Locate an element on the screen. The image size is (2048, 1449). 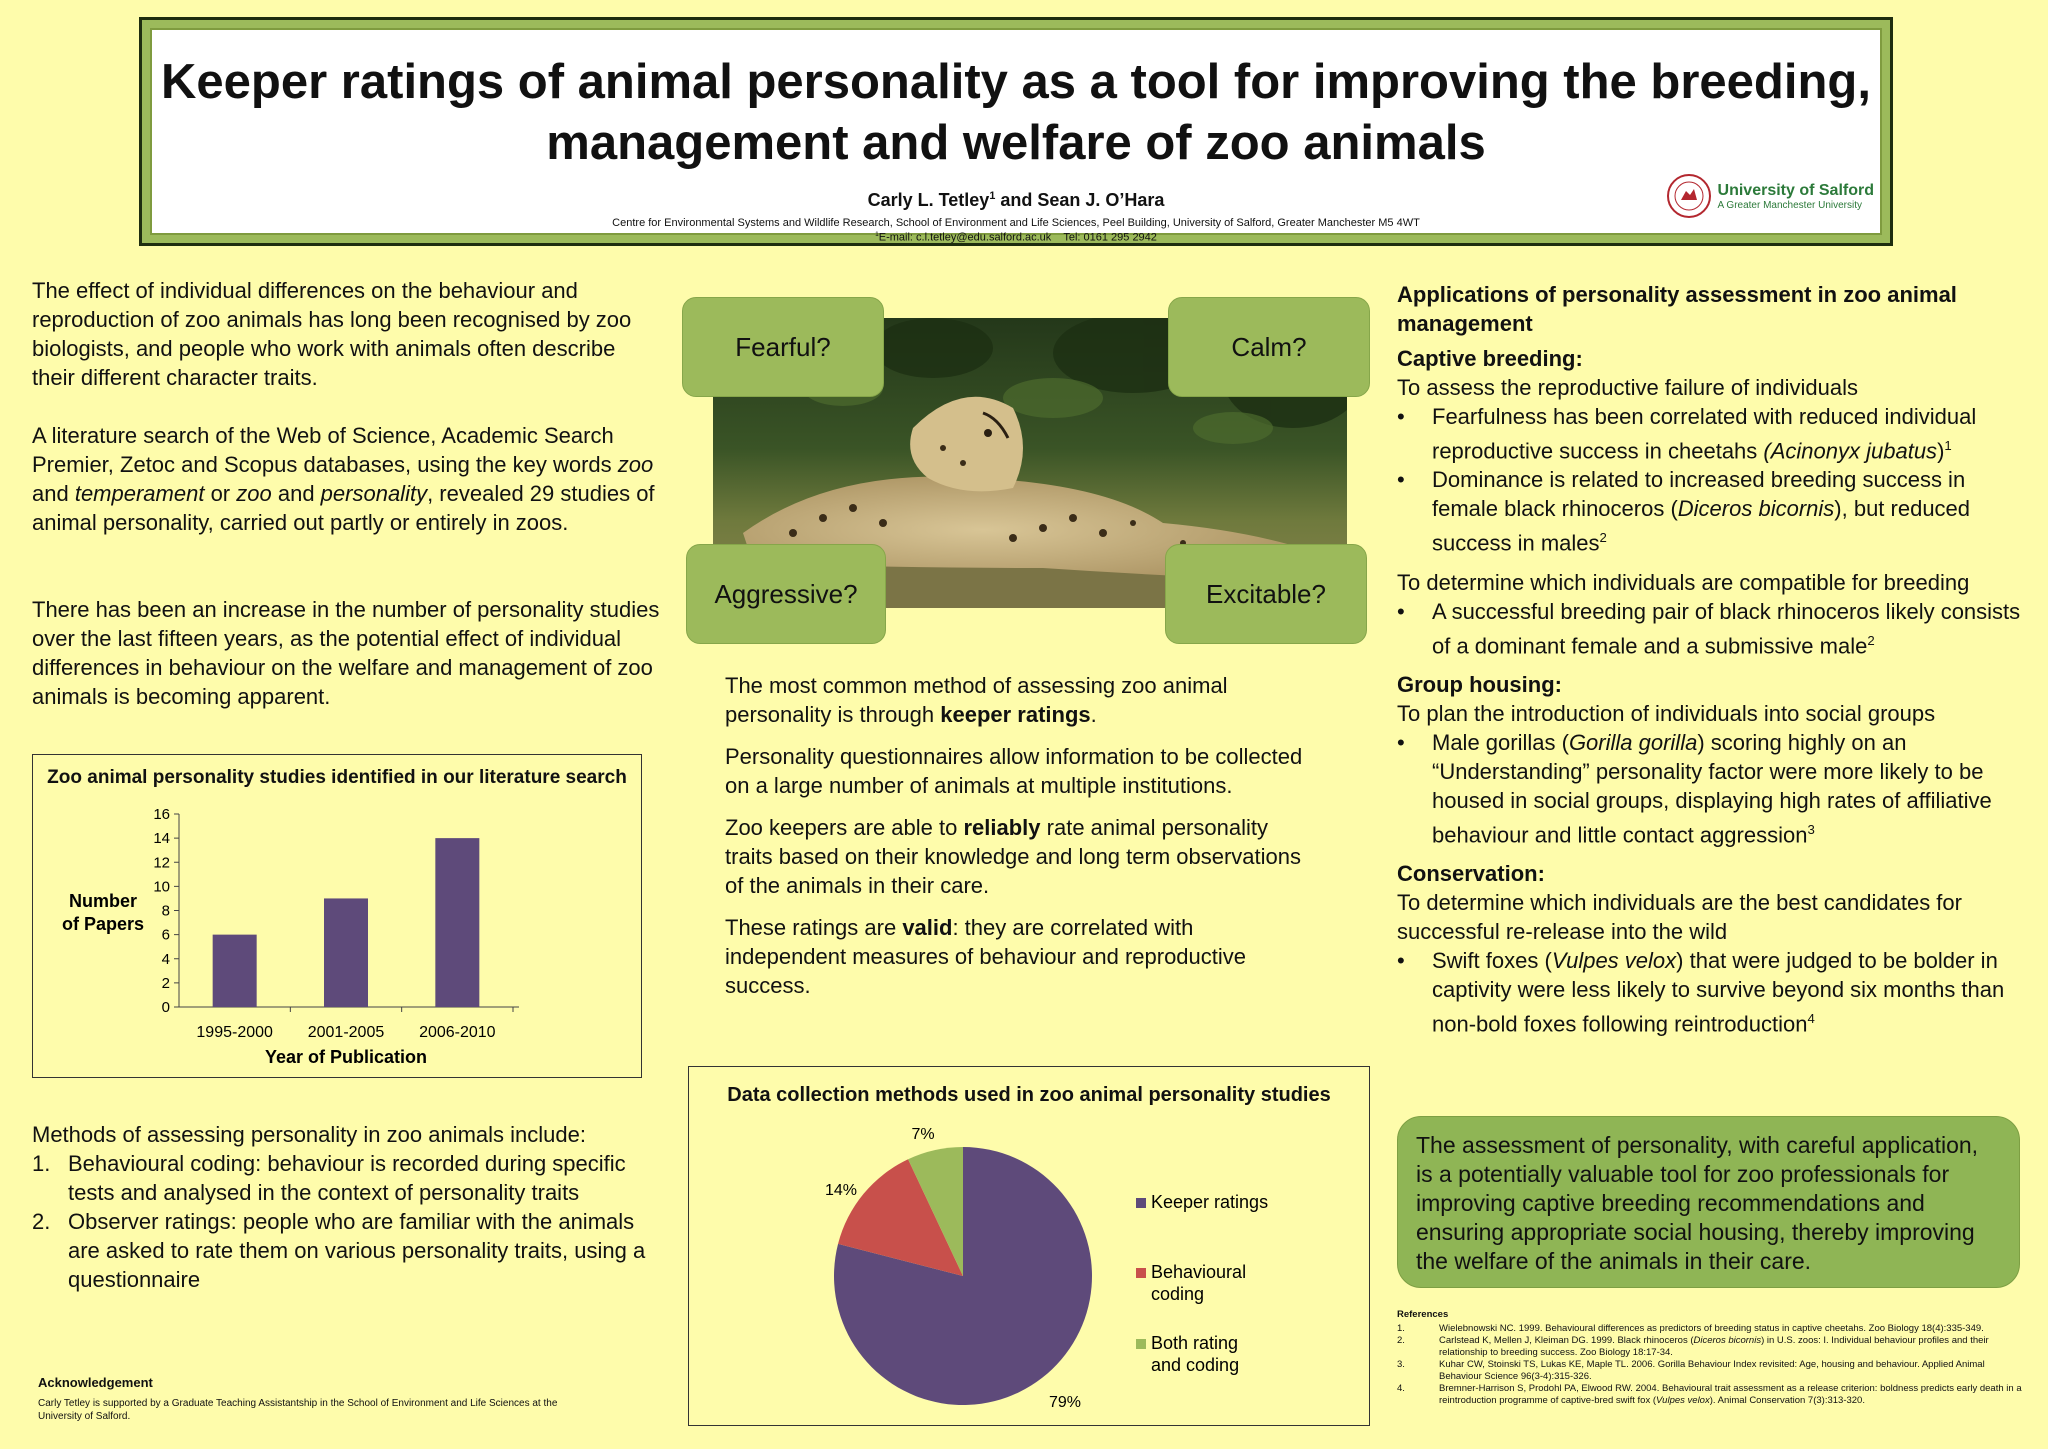
captive-breeding-heading: Captive breeding: is located at coordinates (1490, 358).